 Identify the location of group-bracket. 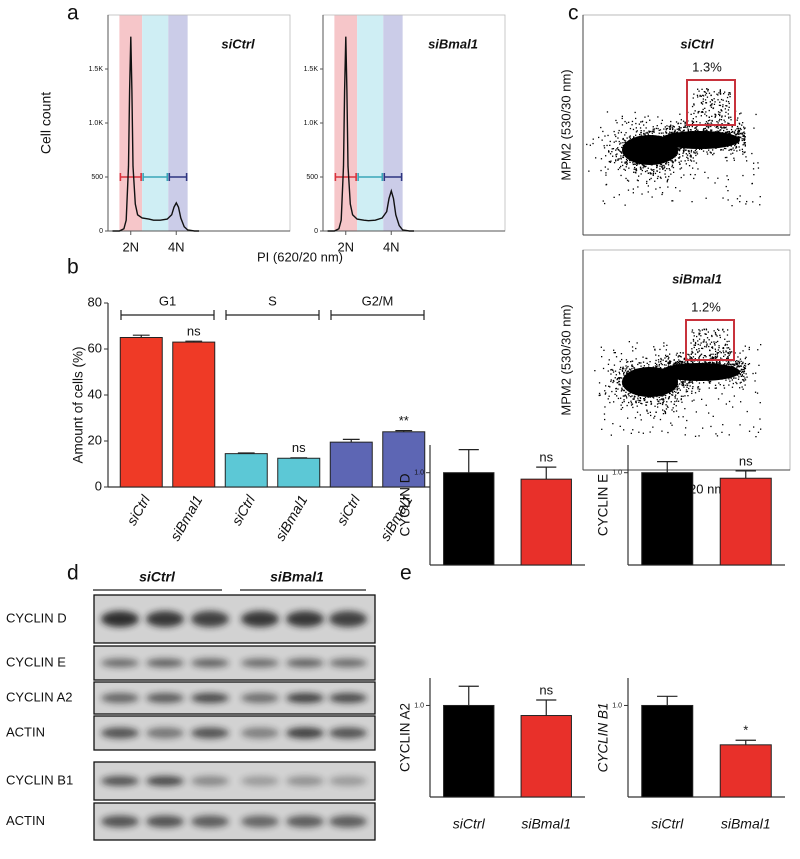
(167, 315).